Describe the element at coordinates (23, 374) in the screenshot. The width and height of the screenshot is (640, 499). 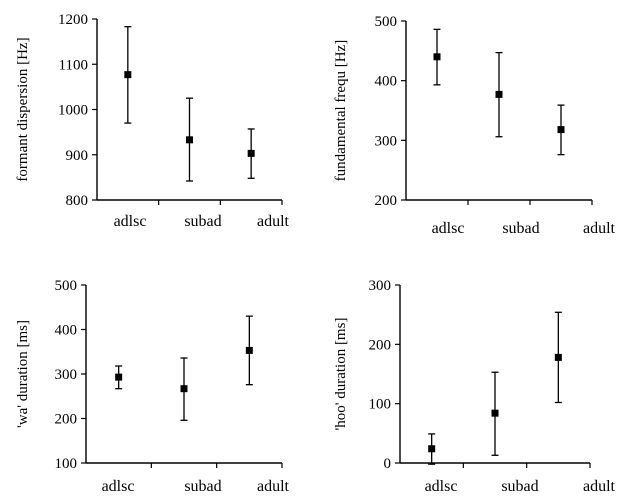
I see `y-axis-label: 'wa' duration [ms]` at that location.